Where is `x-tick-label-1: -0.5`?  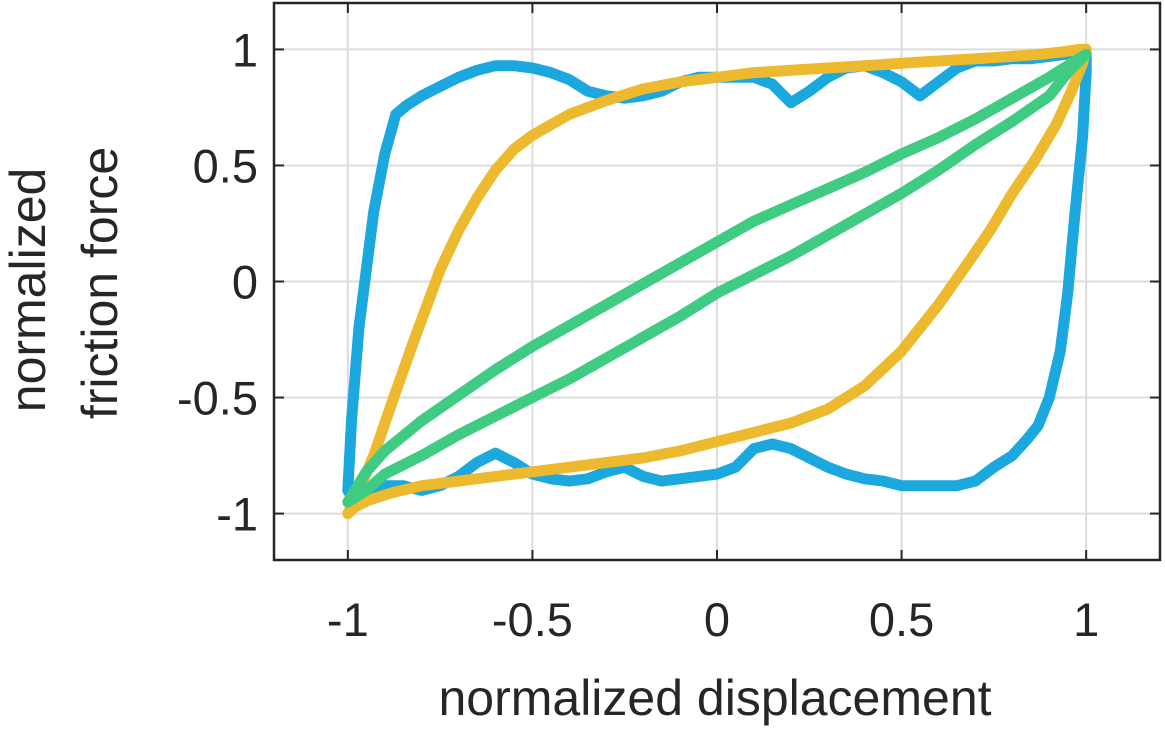
x-tick-label-1: -0.5 is located at coordinates (532, 619).